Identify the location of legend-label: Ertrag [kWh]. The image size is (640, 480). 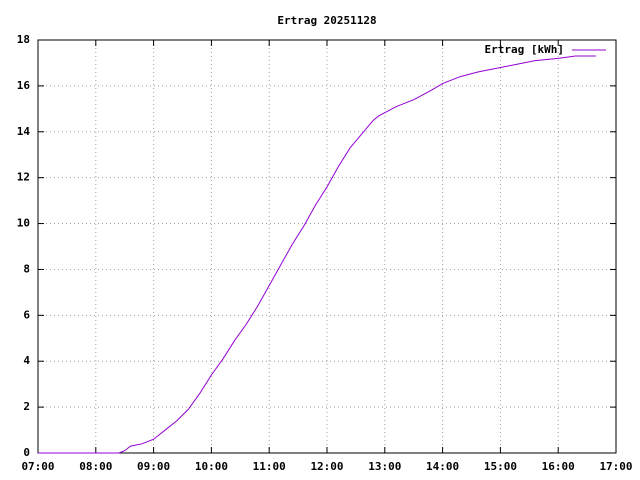
(524, 49).